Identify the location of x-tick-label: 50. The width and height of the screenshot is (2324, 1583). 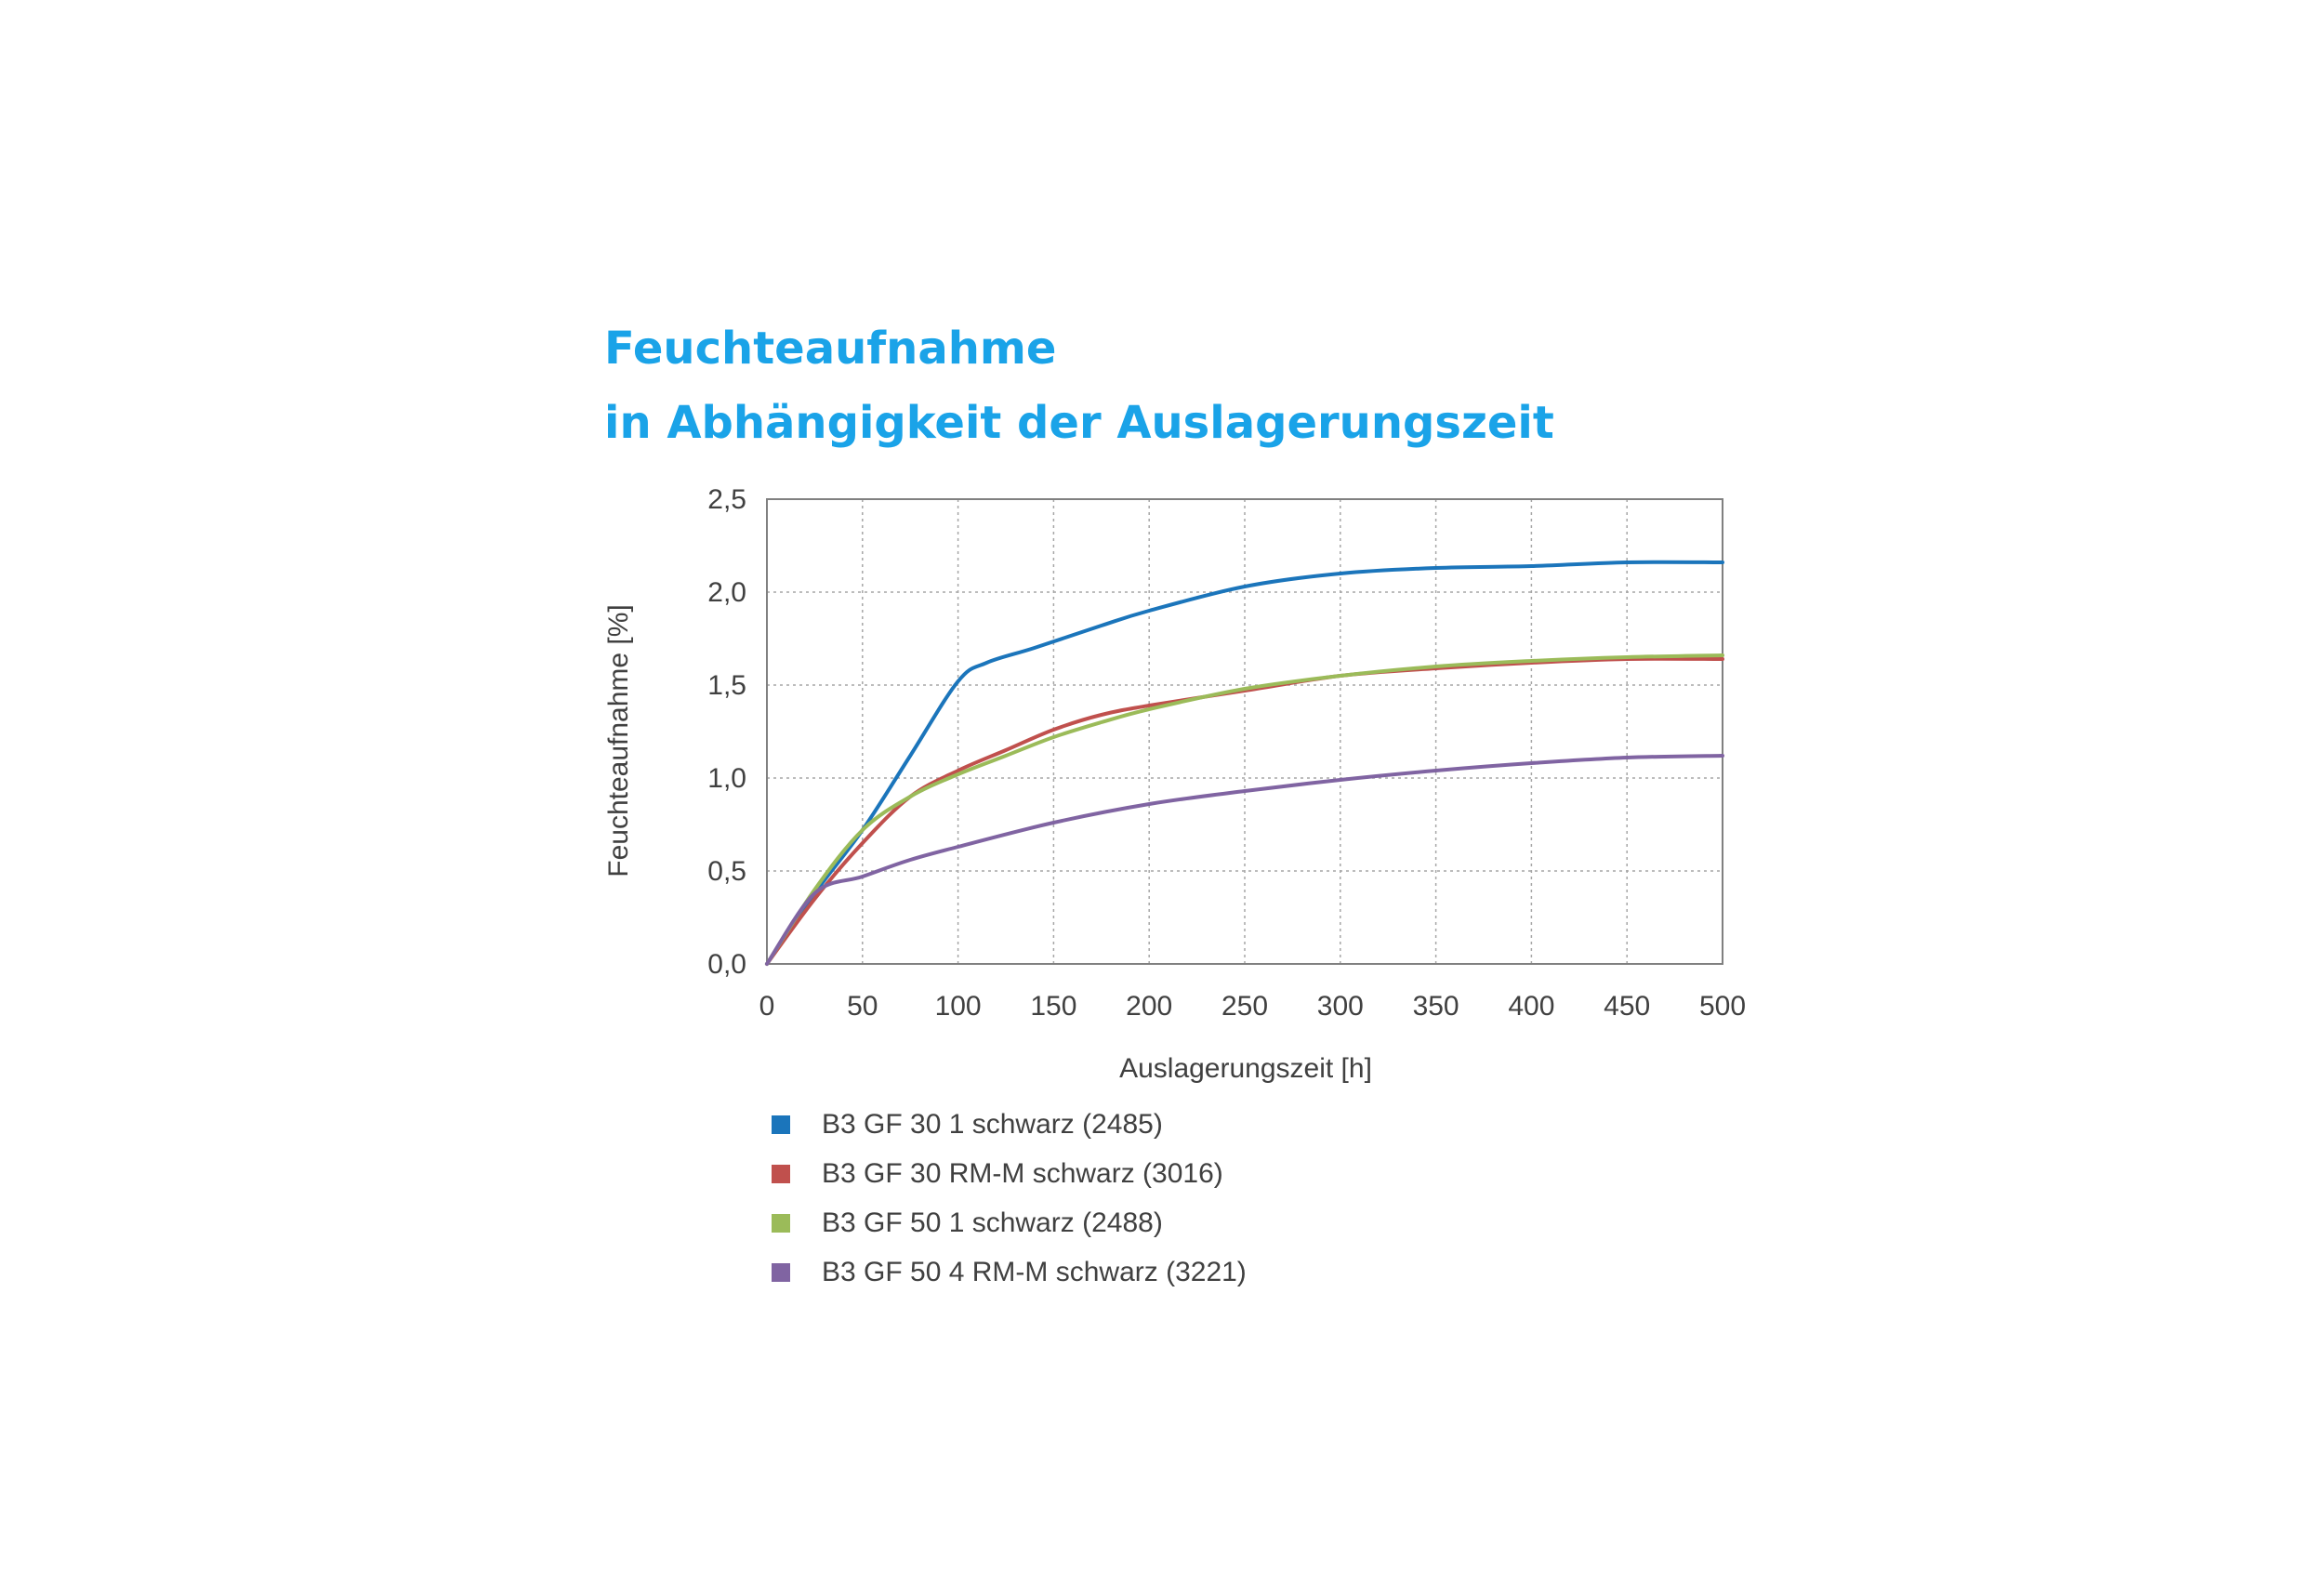
(862, 1007).